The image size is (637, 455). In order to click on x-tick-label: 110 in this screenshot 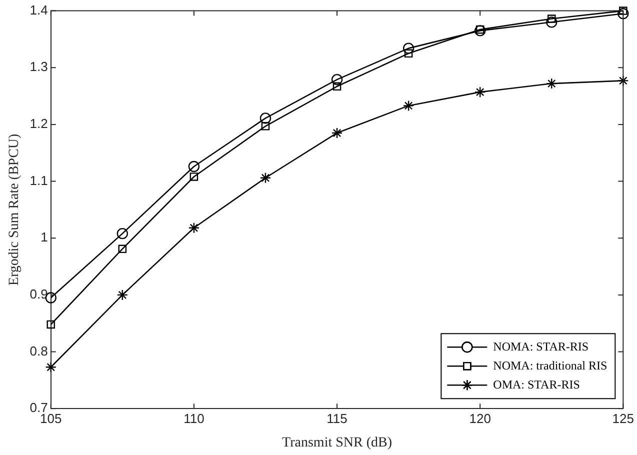, I will do `click(194, 418)`.